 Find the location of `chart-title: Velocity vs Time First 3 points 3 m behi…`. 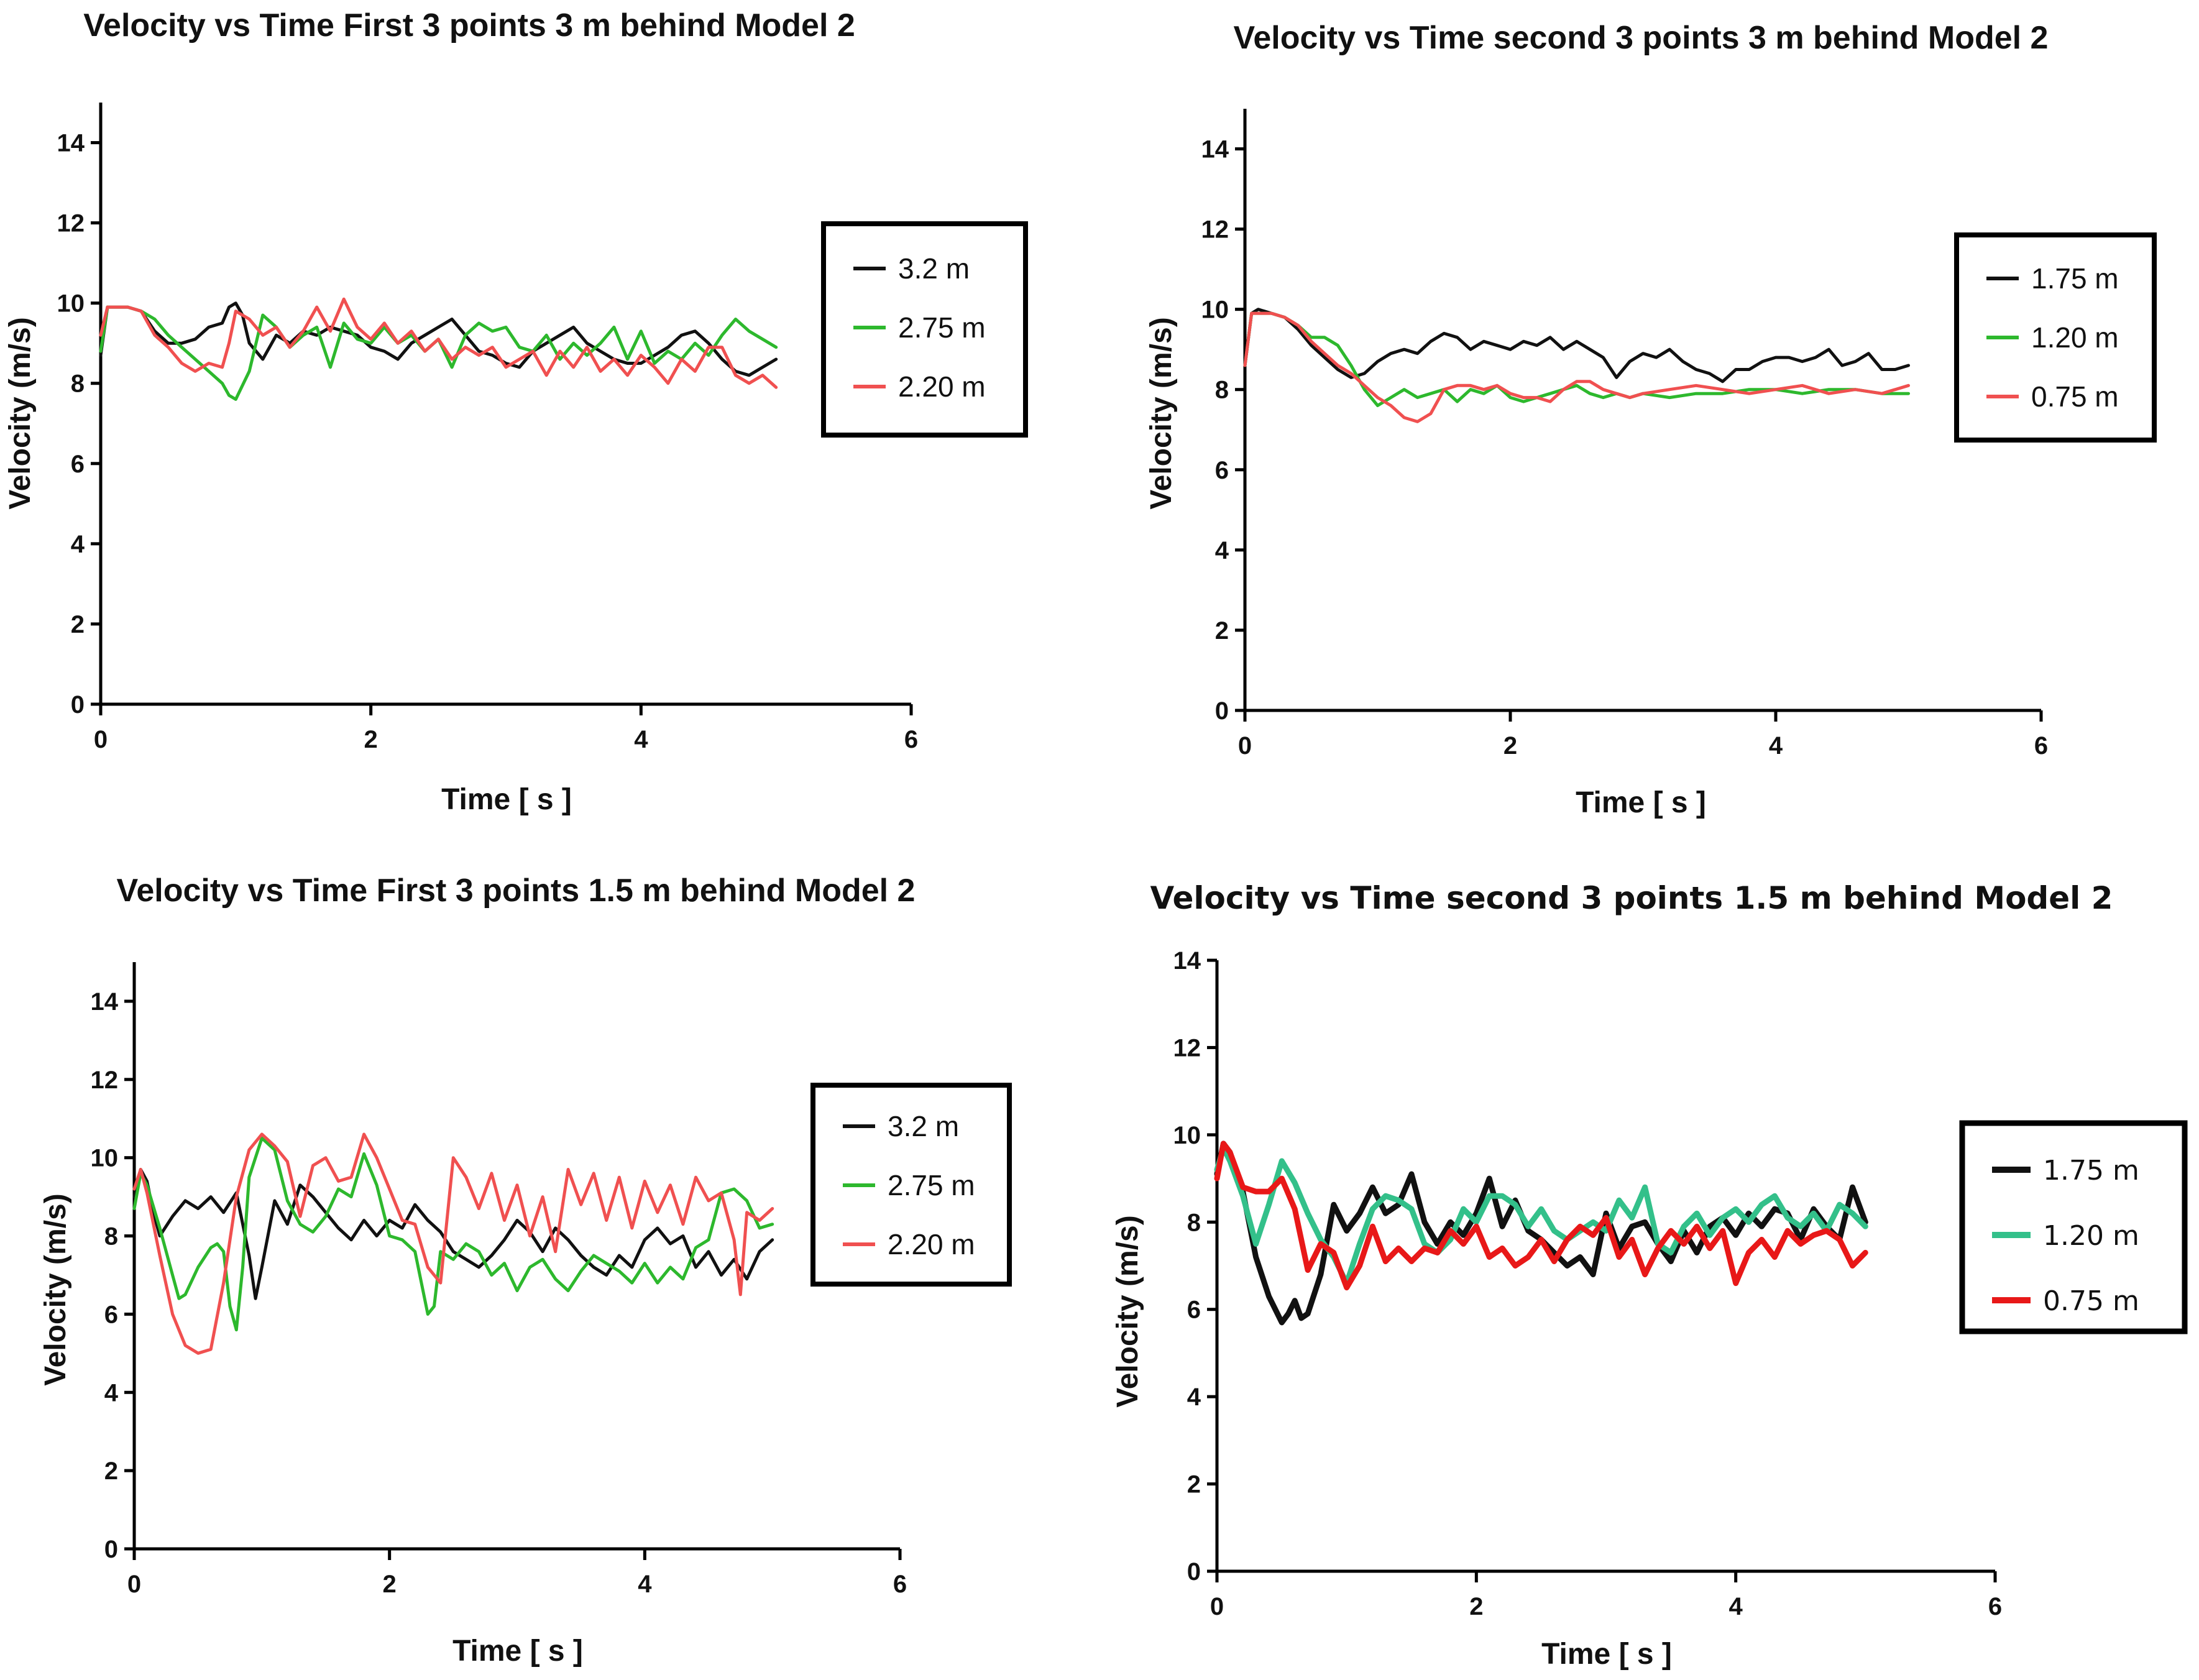

chart-title: Velocity vs Time First 3 points 3 m behi… is located at coordinates (469, 25).